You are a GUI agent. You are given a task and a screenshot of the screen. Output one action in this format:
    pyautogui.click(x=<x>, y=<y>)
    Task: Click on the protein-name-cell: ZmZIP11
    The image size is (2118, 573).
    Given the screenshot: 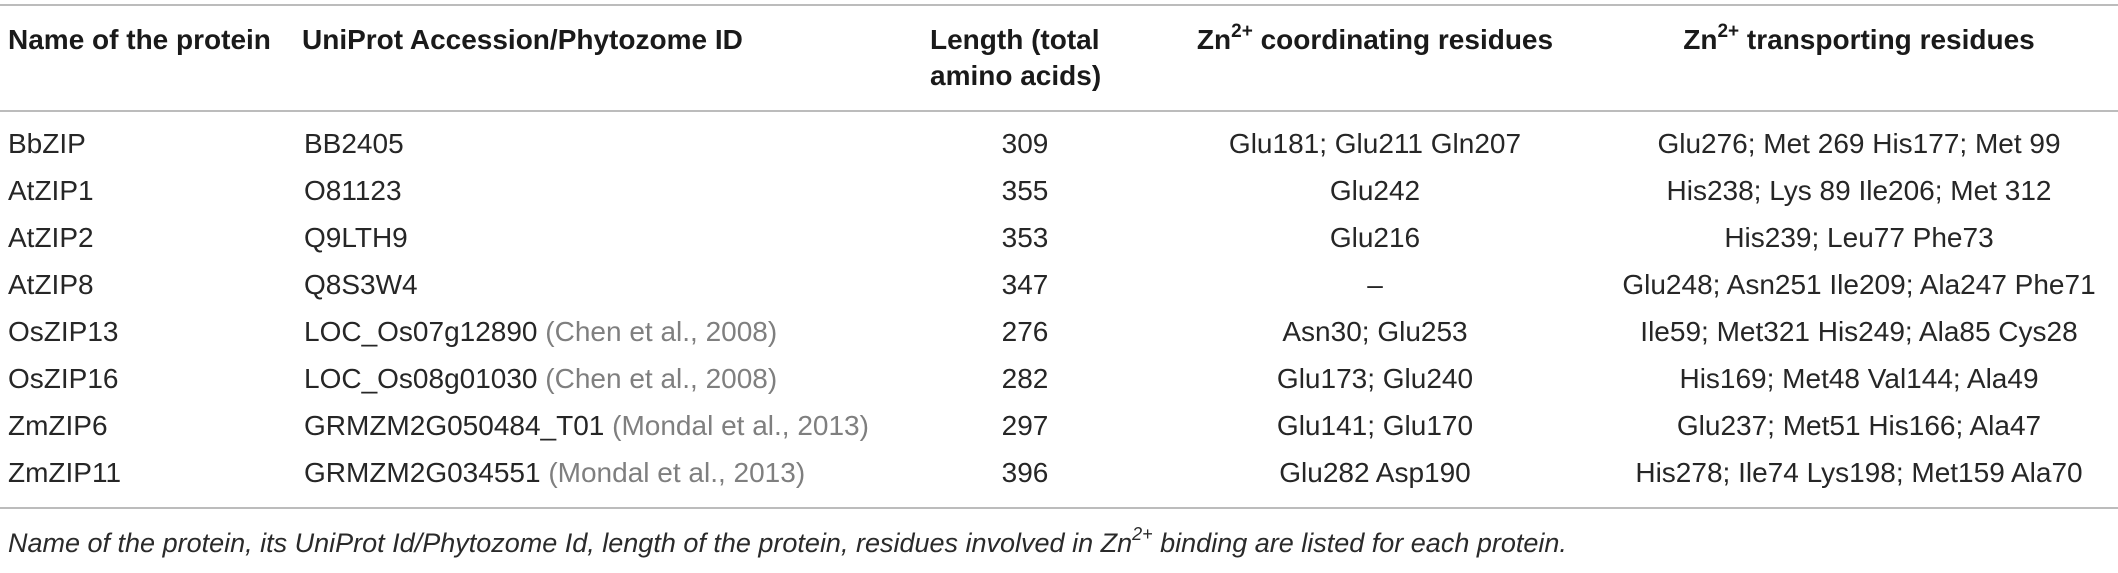 What is the action you would take?
    pyautogui.click(x=65, y=472)
    